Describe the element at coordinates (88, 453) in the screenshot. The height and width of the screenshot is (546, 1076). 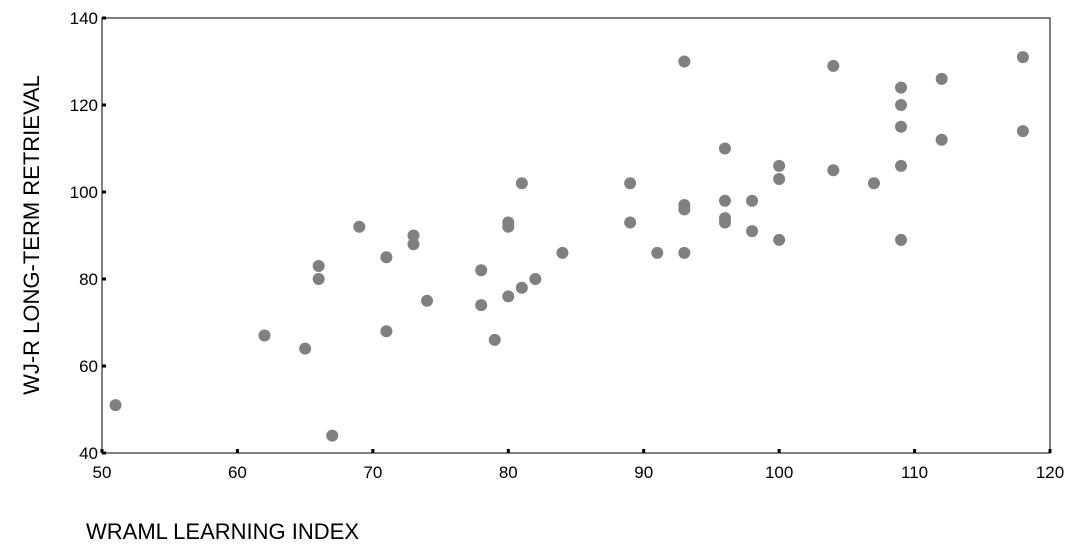
I see `y-tick-label: 40` at that location.